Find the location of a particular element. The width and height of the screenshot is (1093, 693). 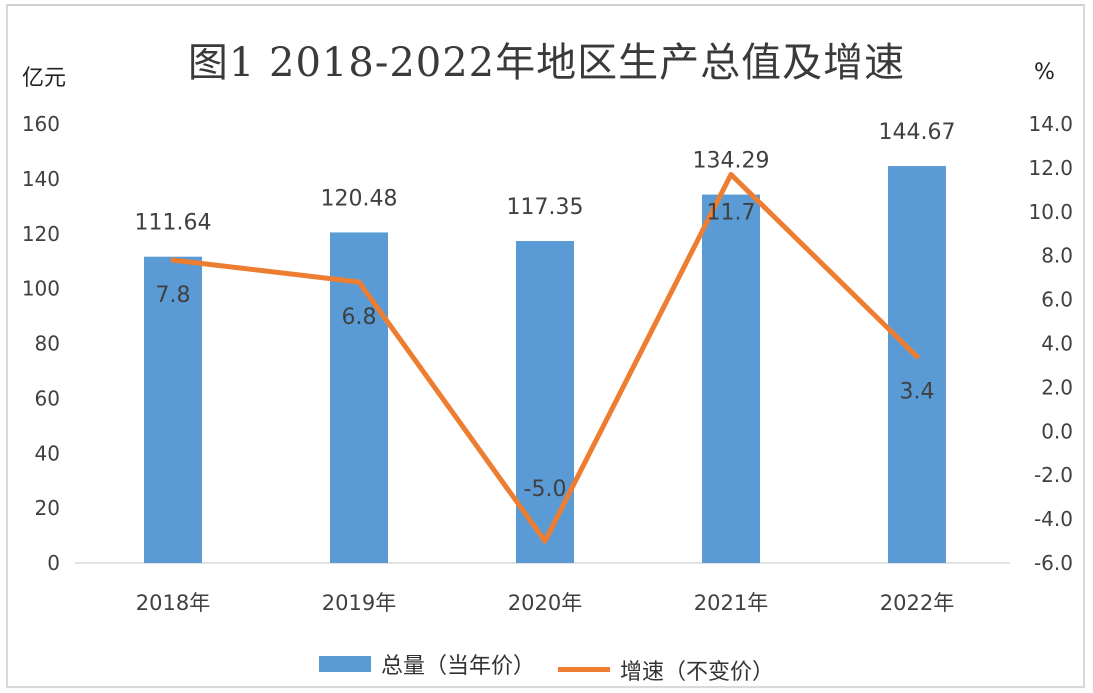

chart-legend: 总量（当年价） 增速（不变价） is located at coordinates (546, 667).